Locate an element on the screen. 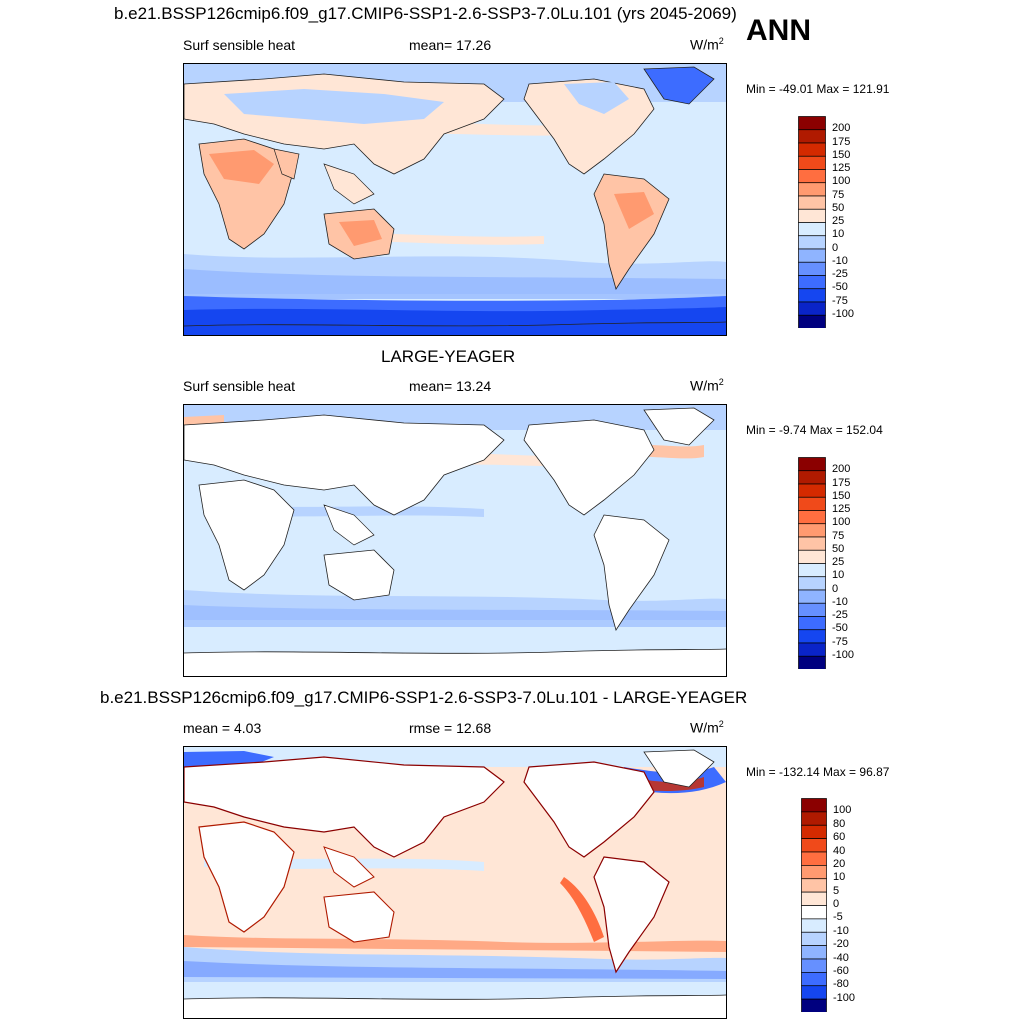  colorbar-tick-label: 5 is located at coordinates (836, 890).